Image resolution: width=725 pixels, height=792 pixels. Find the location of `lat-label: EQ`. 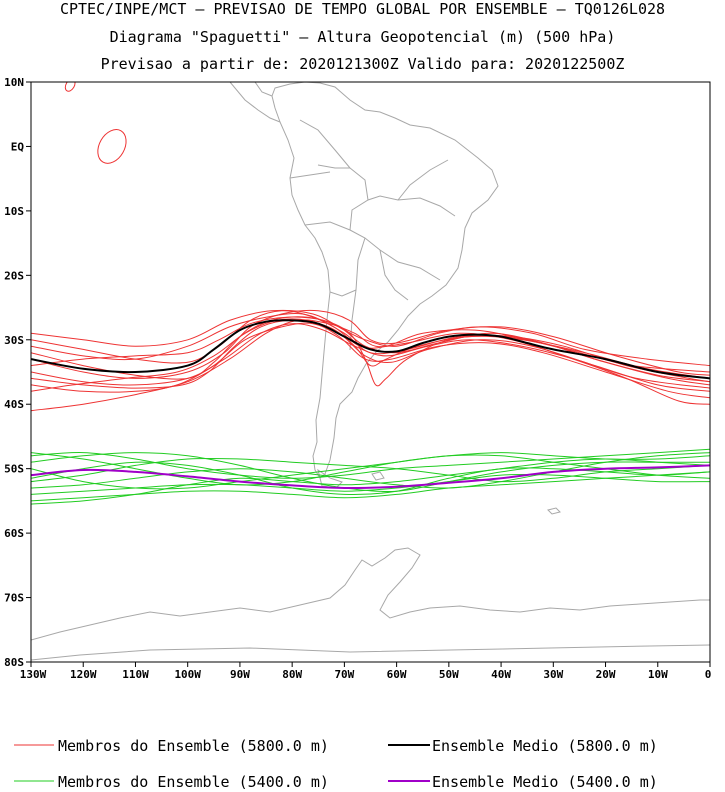

lat-label: EQ is located at coordinates (18, 146).